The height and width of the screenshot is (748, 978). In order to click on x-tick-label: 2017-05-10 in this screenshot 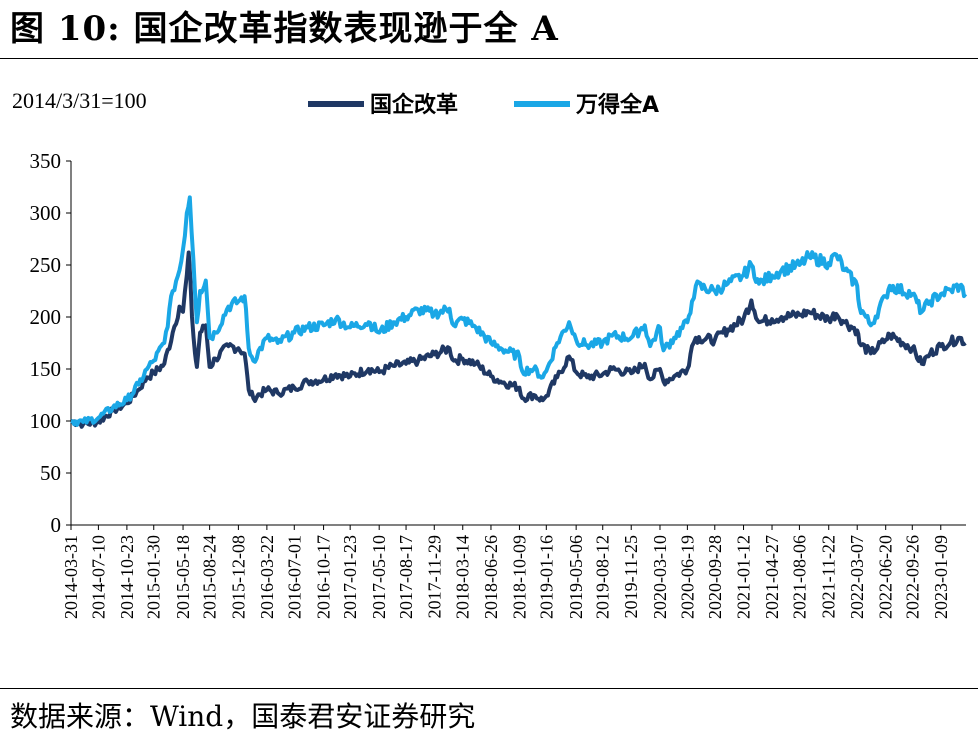, I will do `click(379, 577)`.